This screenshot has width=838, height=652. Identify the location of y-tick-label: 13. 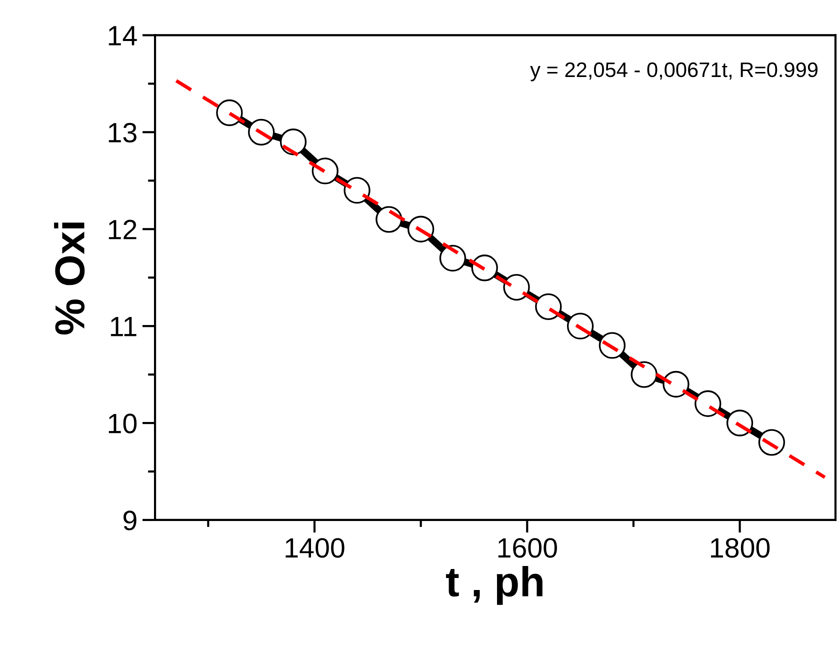
(122, 132).